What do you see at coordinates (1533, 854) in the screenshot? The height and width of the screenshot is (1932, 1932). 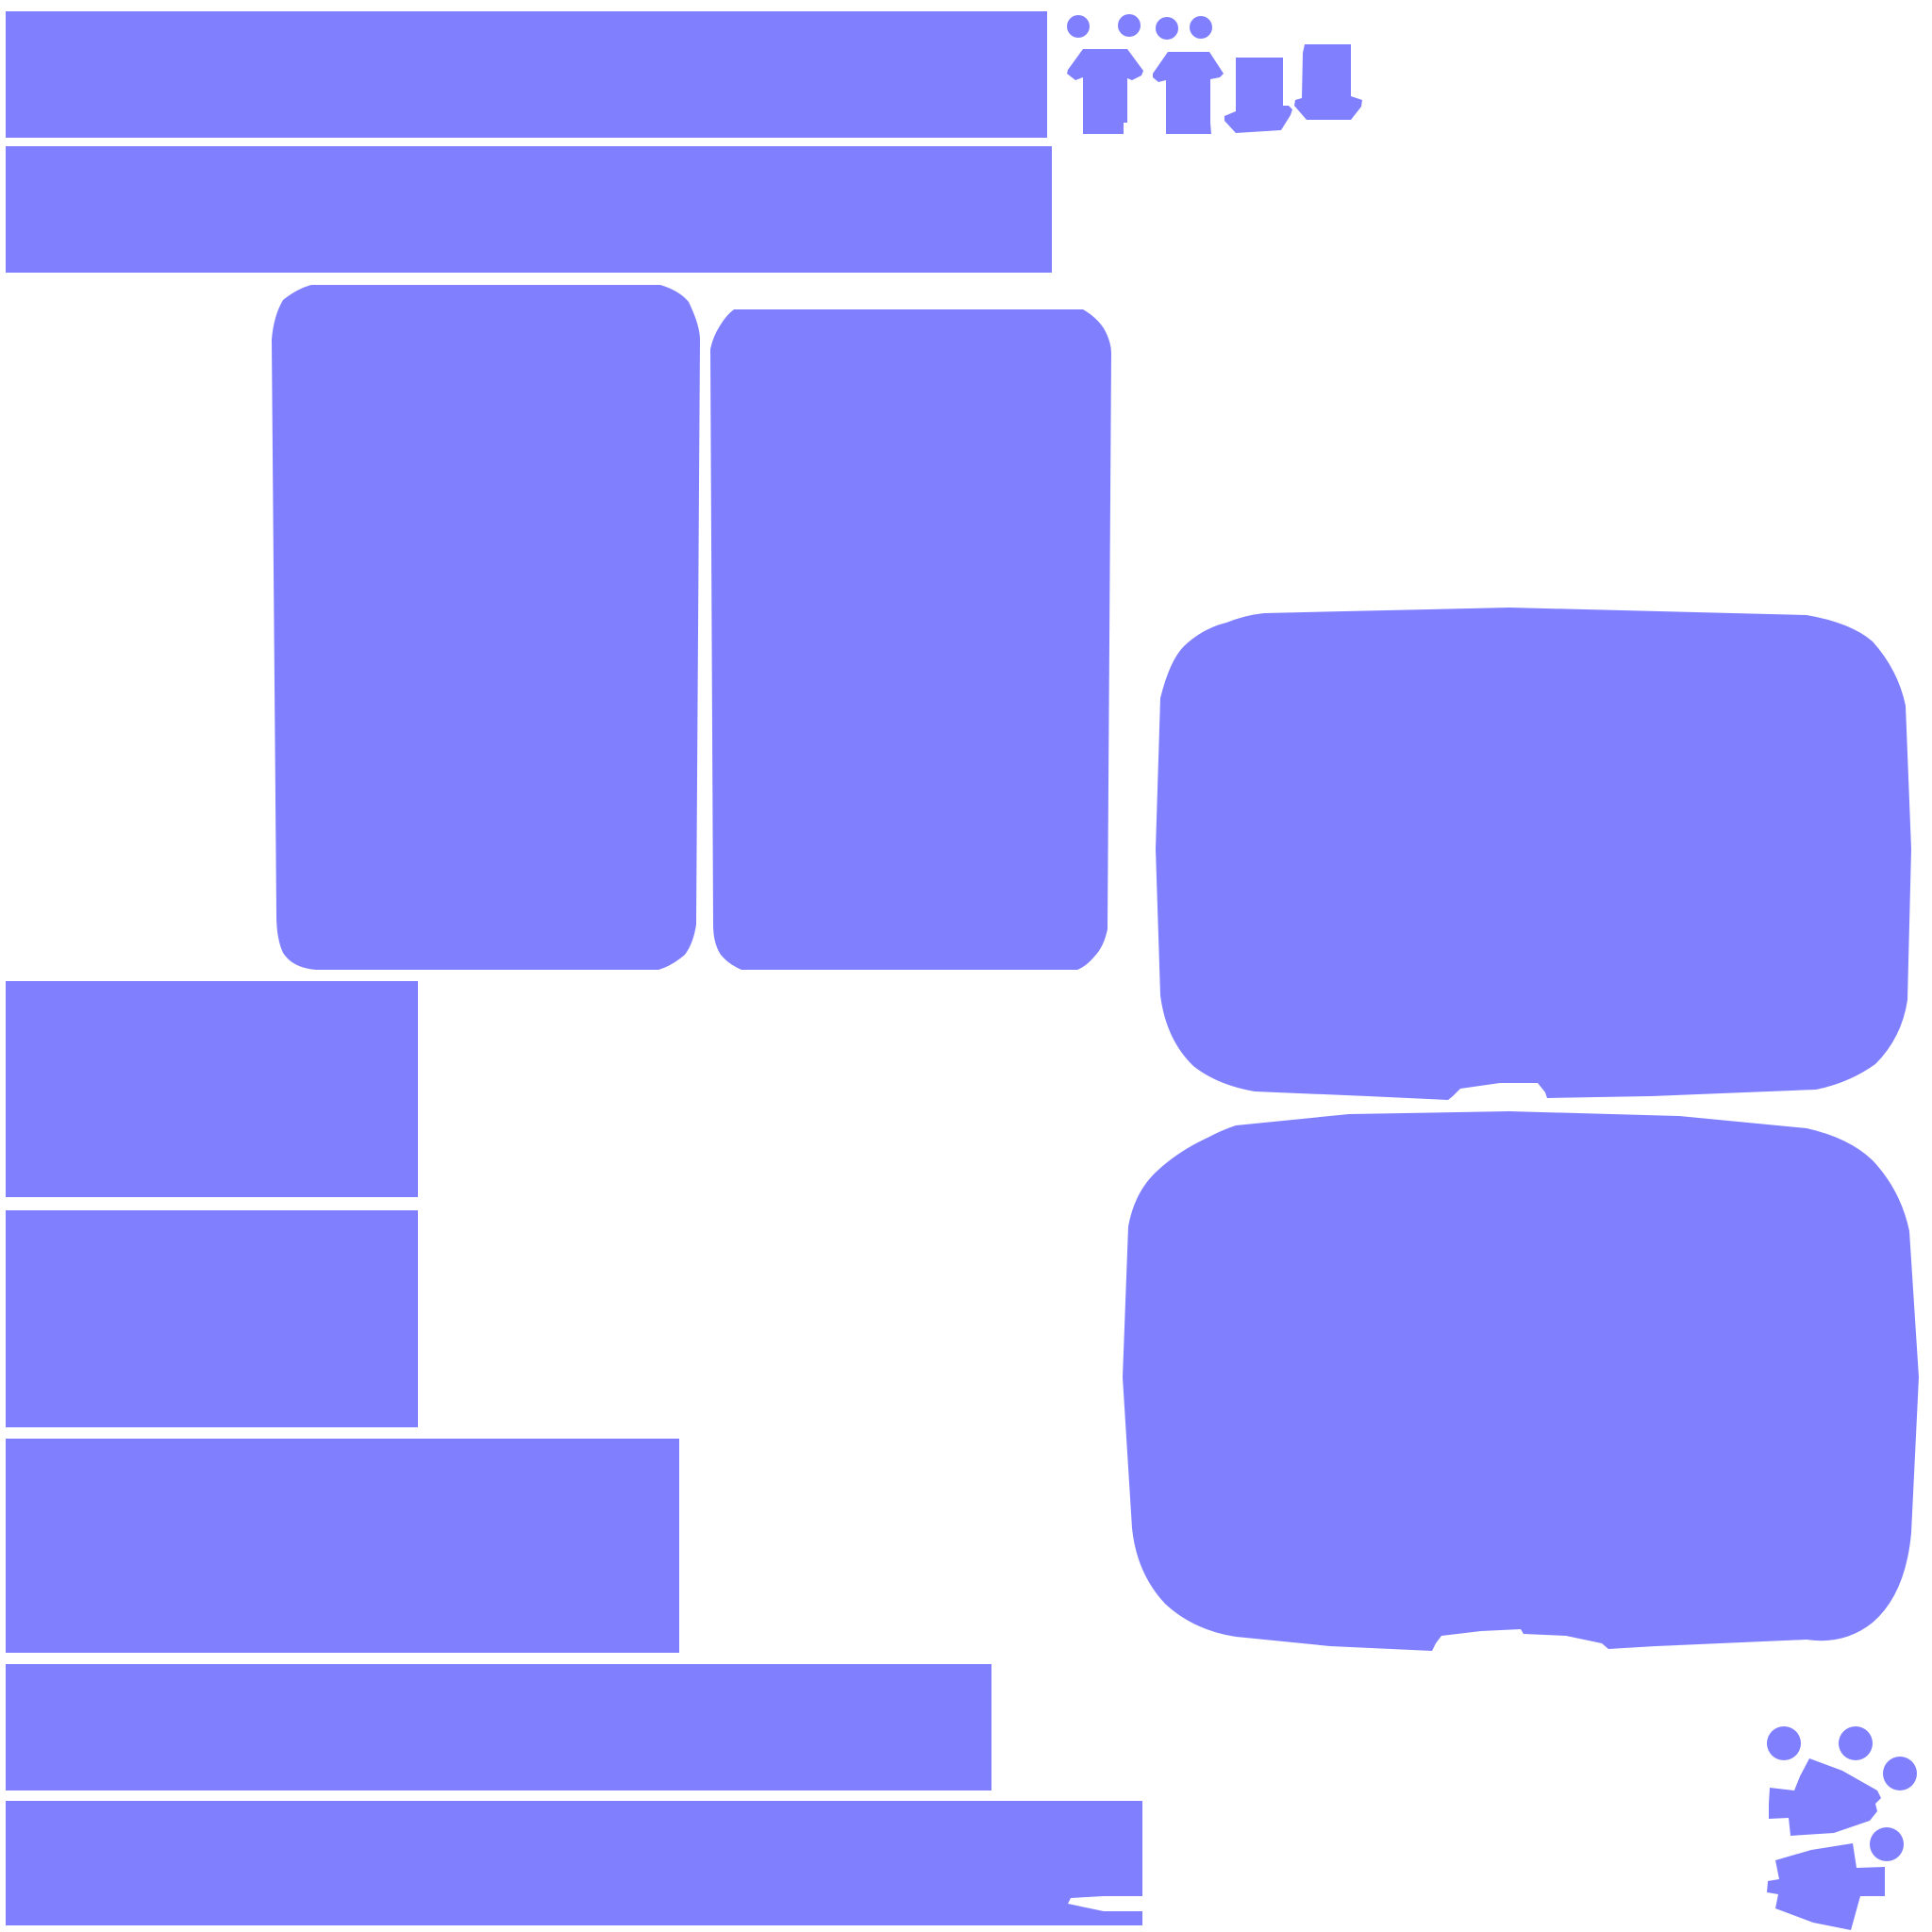 I see `rounded-panel-upper` at bounding box center [1533, 854].